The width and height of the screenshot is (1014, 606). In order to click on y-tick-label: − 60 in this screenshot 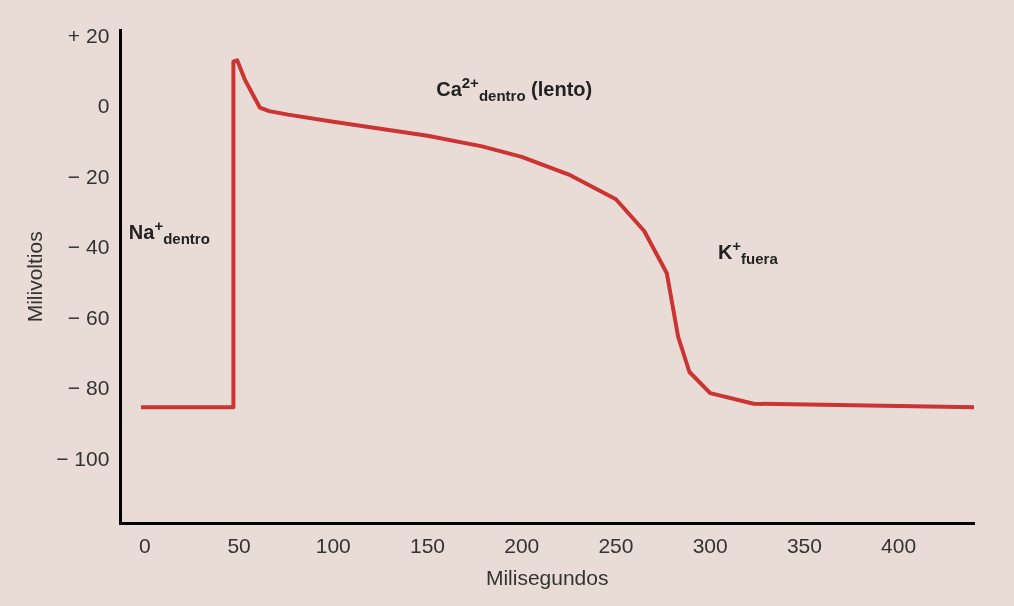, I will do `click(88, 317)`.